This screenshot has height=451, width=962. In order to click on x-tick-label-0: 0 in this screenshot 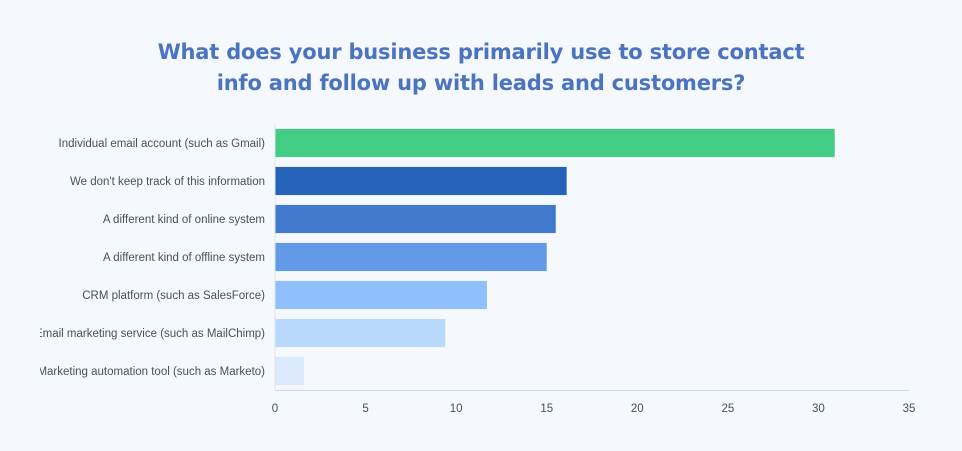, I will do `click(275, 409)`.